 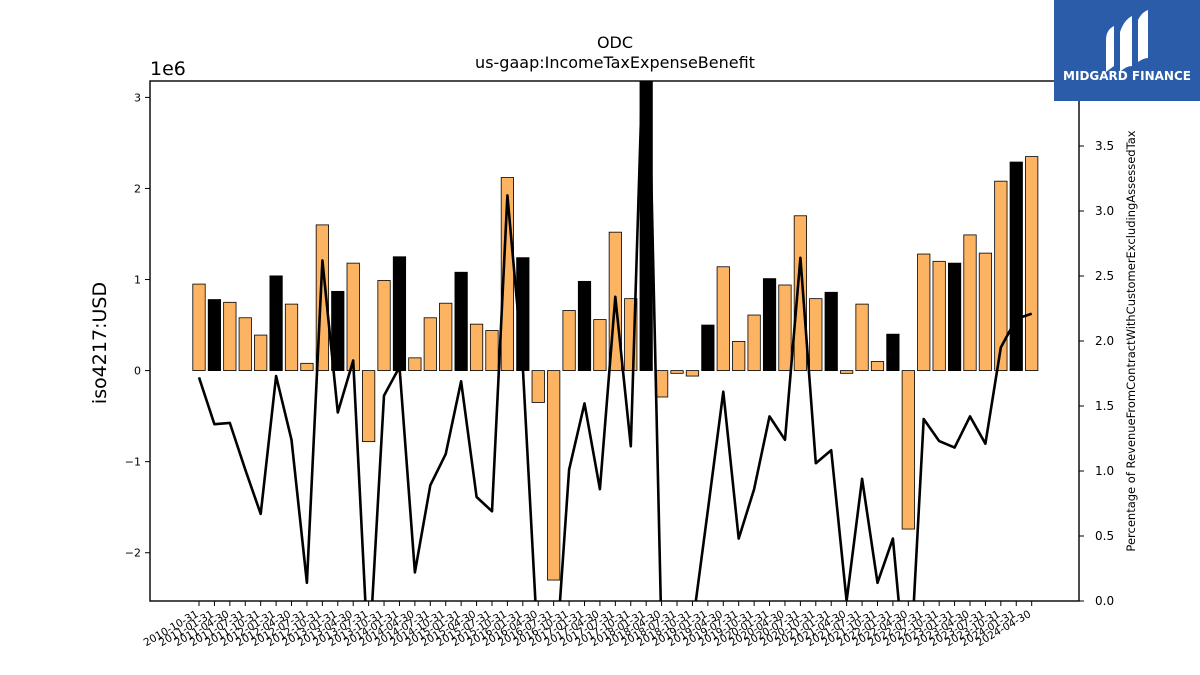 What do you see at coordinates (1104, 406) in the screenshot?
I see `y2-tick-label: 1.5` at bounding box center [1104, 406].